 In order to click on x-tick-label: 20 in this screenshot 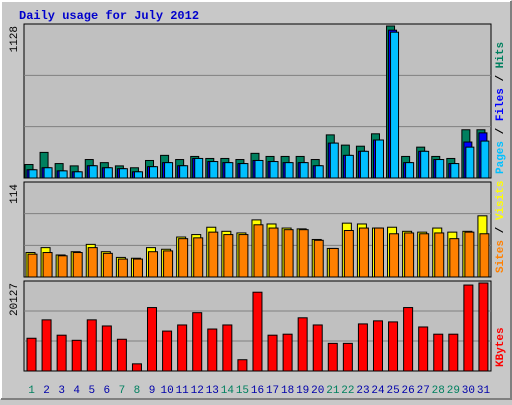, I will do `click(317, 391)`.